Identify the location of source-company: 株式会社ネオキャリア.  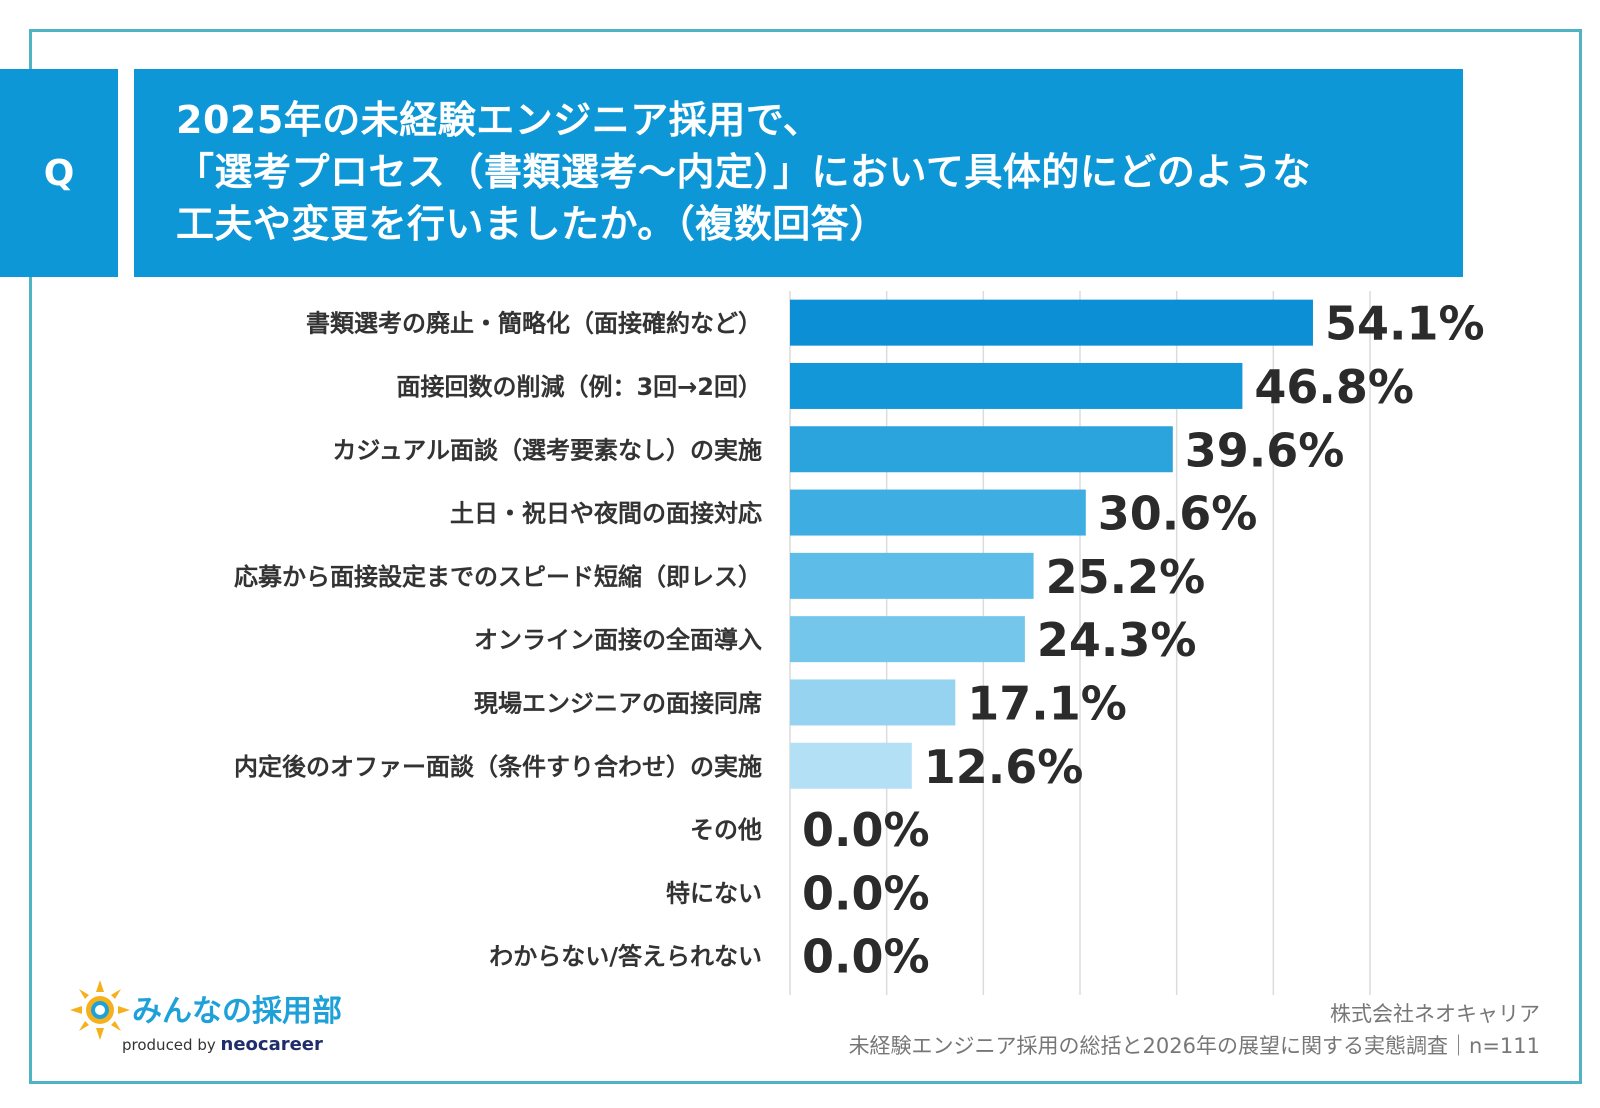
(1435, 1014).